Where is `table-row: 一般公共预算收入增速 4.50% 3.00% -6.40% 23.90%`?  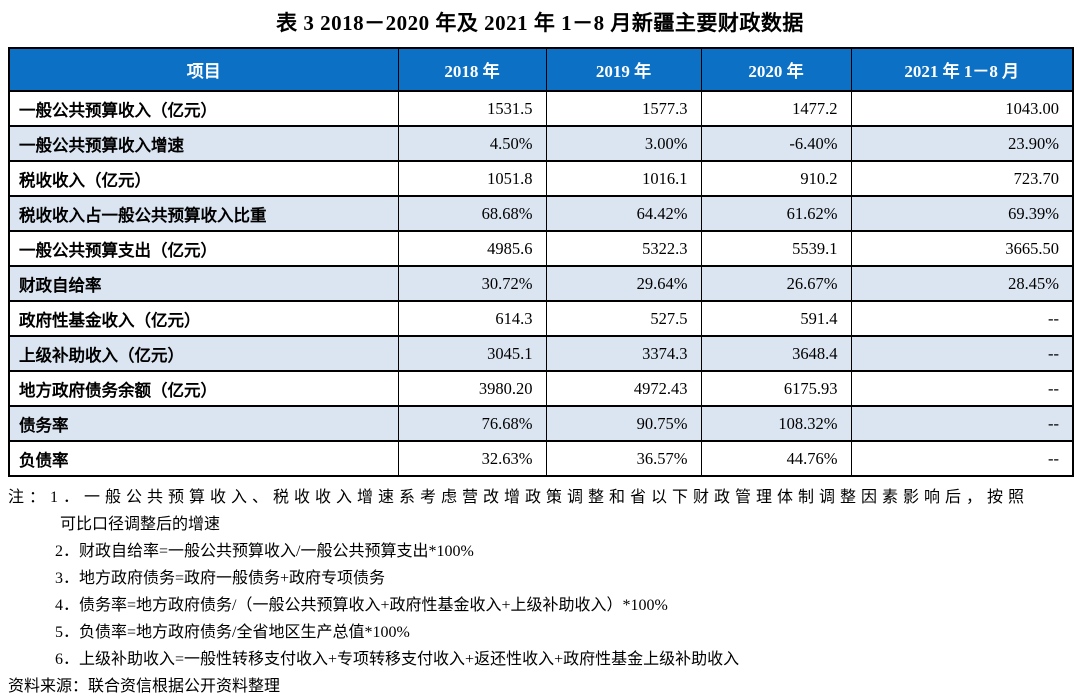 table-row: 一般公共预算收入增速 4.50% 3.00% -6.40% 23.90% is located at coordinates (541, 143).